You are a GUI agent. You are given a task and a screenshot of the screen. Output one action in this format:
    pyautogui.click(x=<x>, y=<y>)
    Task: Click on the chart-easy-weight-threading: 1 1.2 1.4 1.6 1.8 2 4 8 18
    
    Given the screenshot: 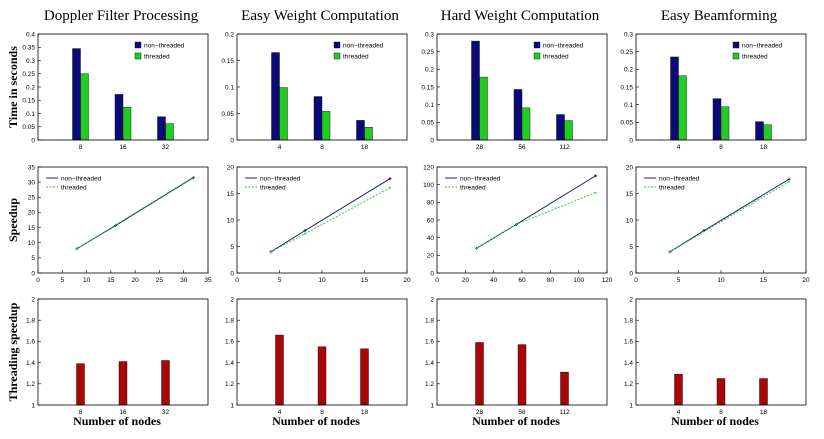 What is the action you would take?
    pyautogui.click(x=316, y=356)
    